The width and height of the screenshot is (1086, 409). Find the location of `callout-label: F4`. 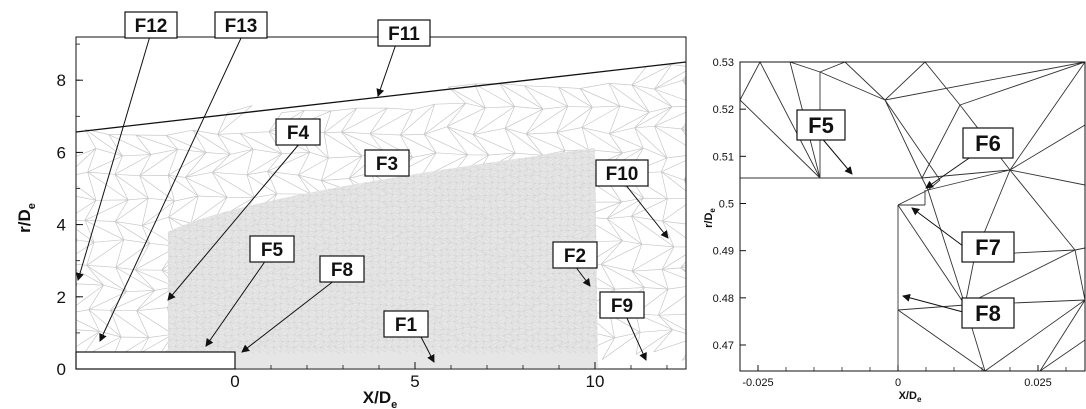

callout-label: F4 is located at coordinates (298, 133).